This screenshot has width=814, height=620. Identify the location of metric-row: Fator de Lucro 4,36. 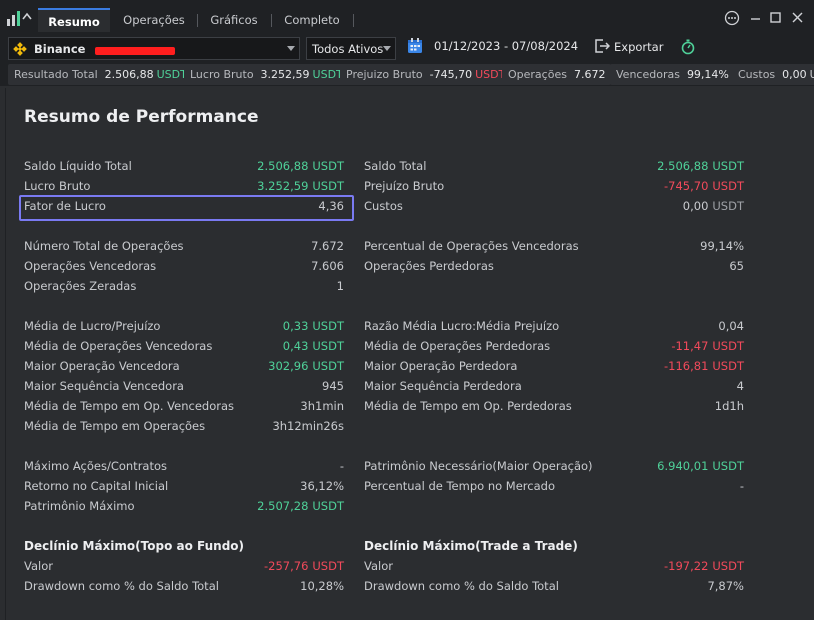
(184, 206).